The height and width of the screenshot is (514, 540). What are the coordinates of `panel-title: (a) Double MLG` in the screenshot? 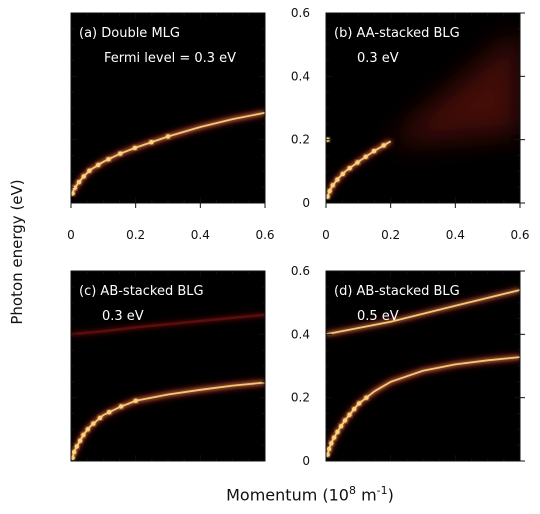 It's located at (129, 33).